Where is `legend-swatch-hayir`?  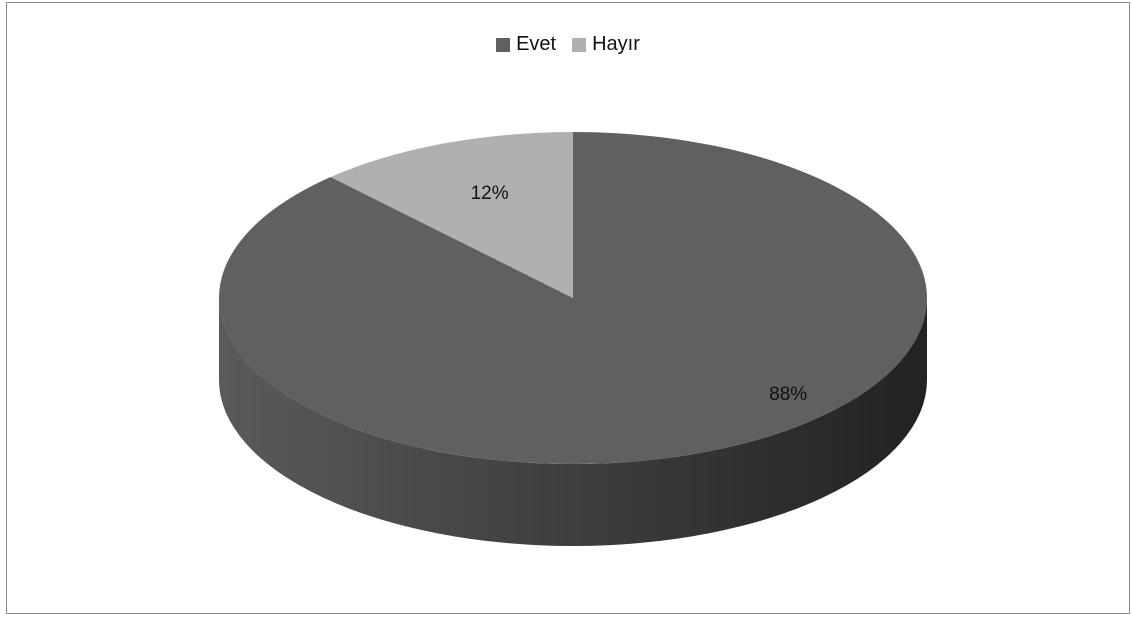 legend-swatch-hayir is located at coordinates (579, 44).